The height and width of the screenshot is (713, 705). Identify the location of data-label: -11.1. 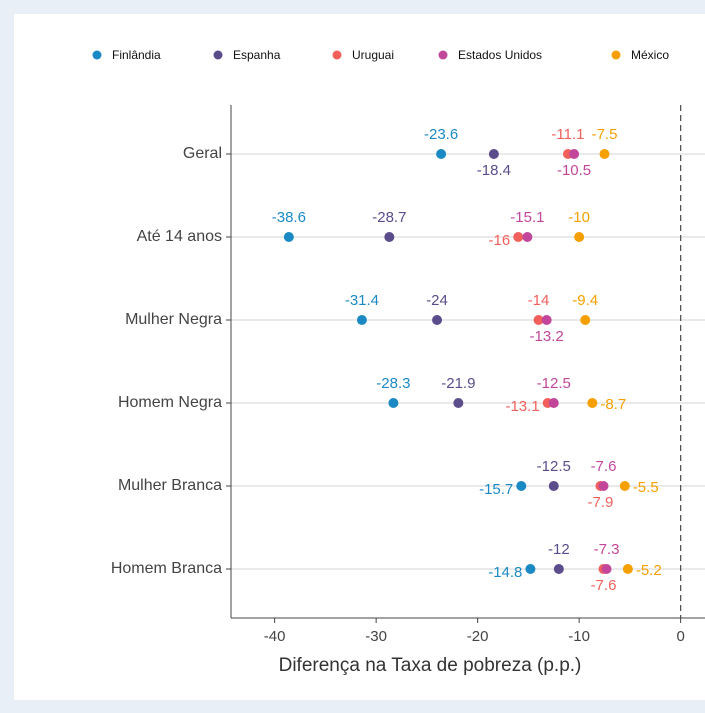
(567, 134).